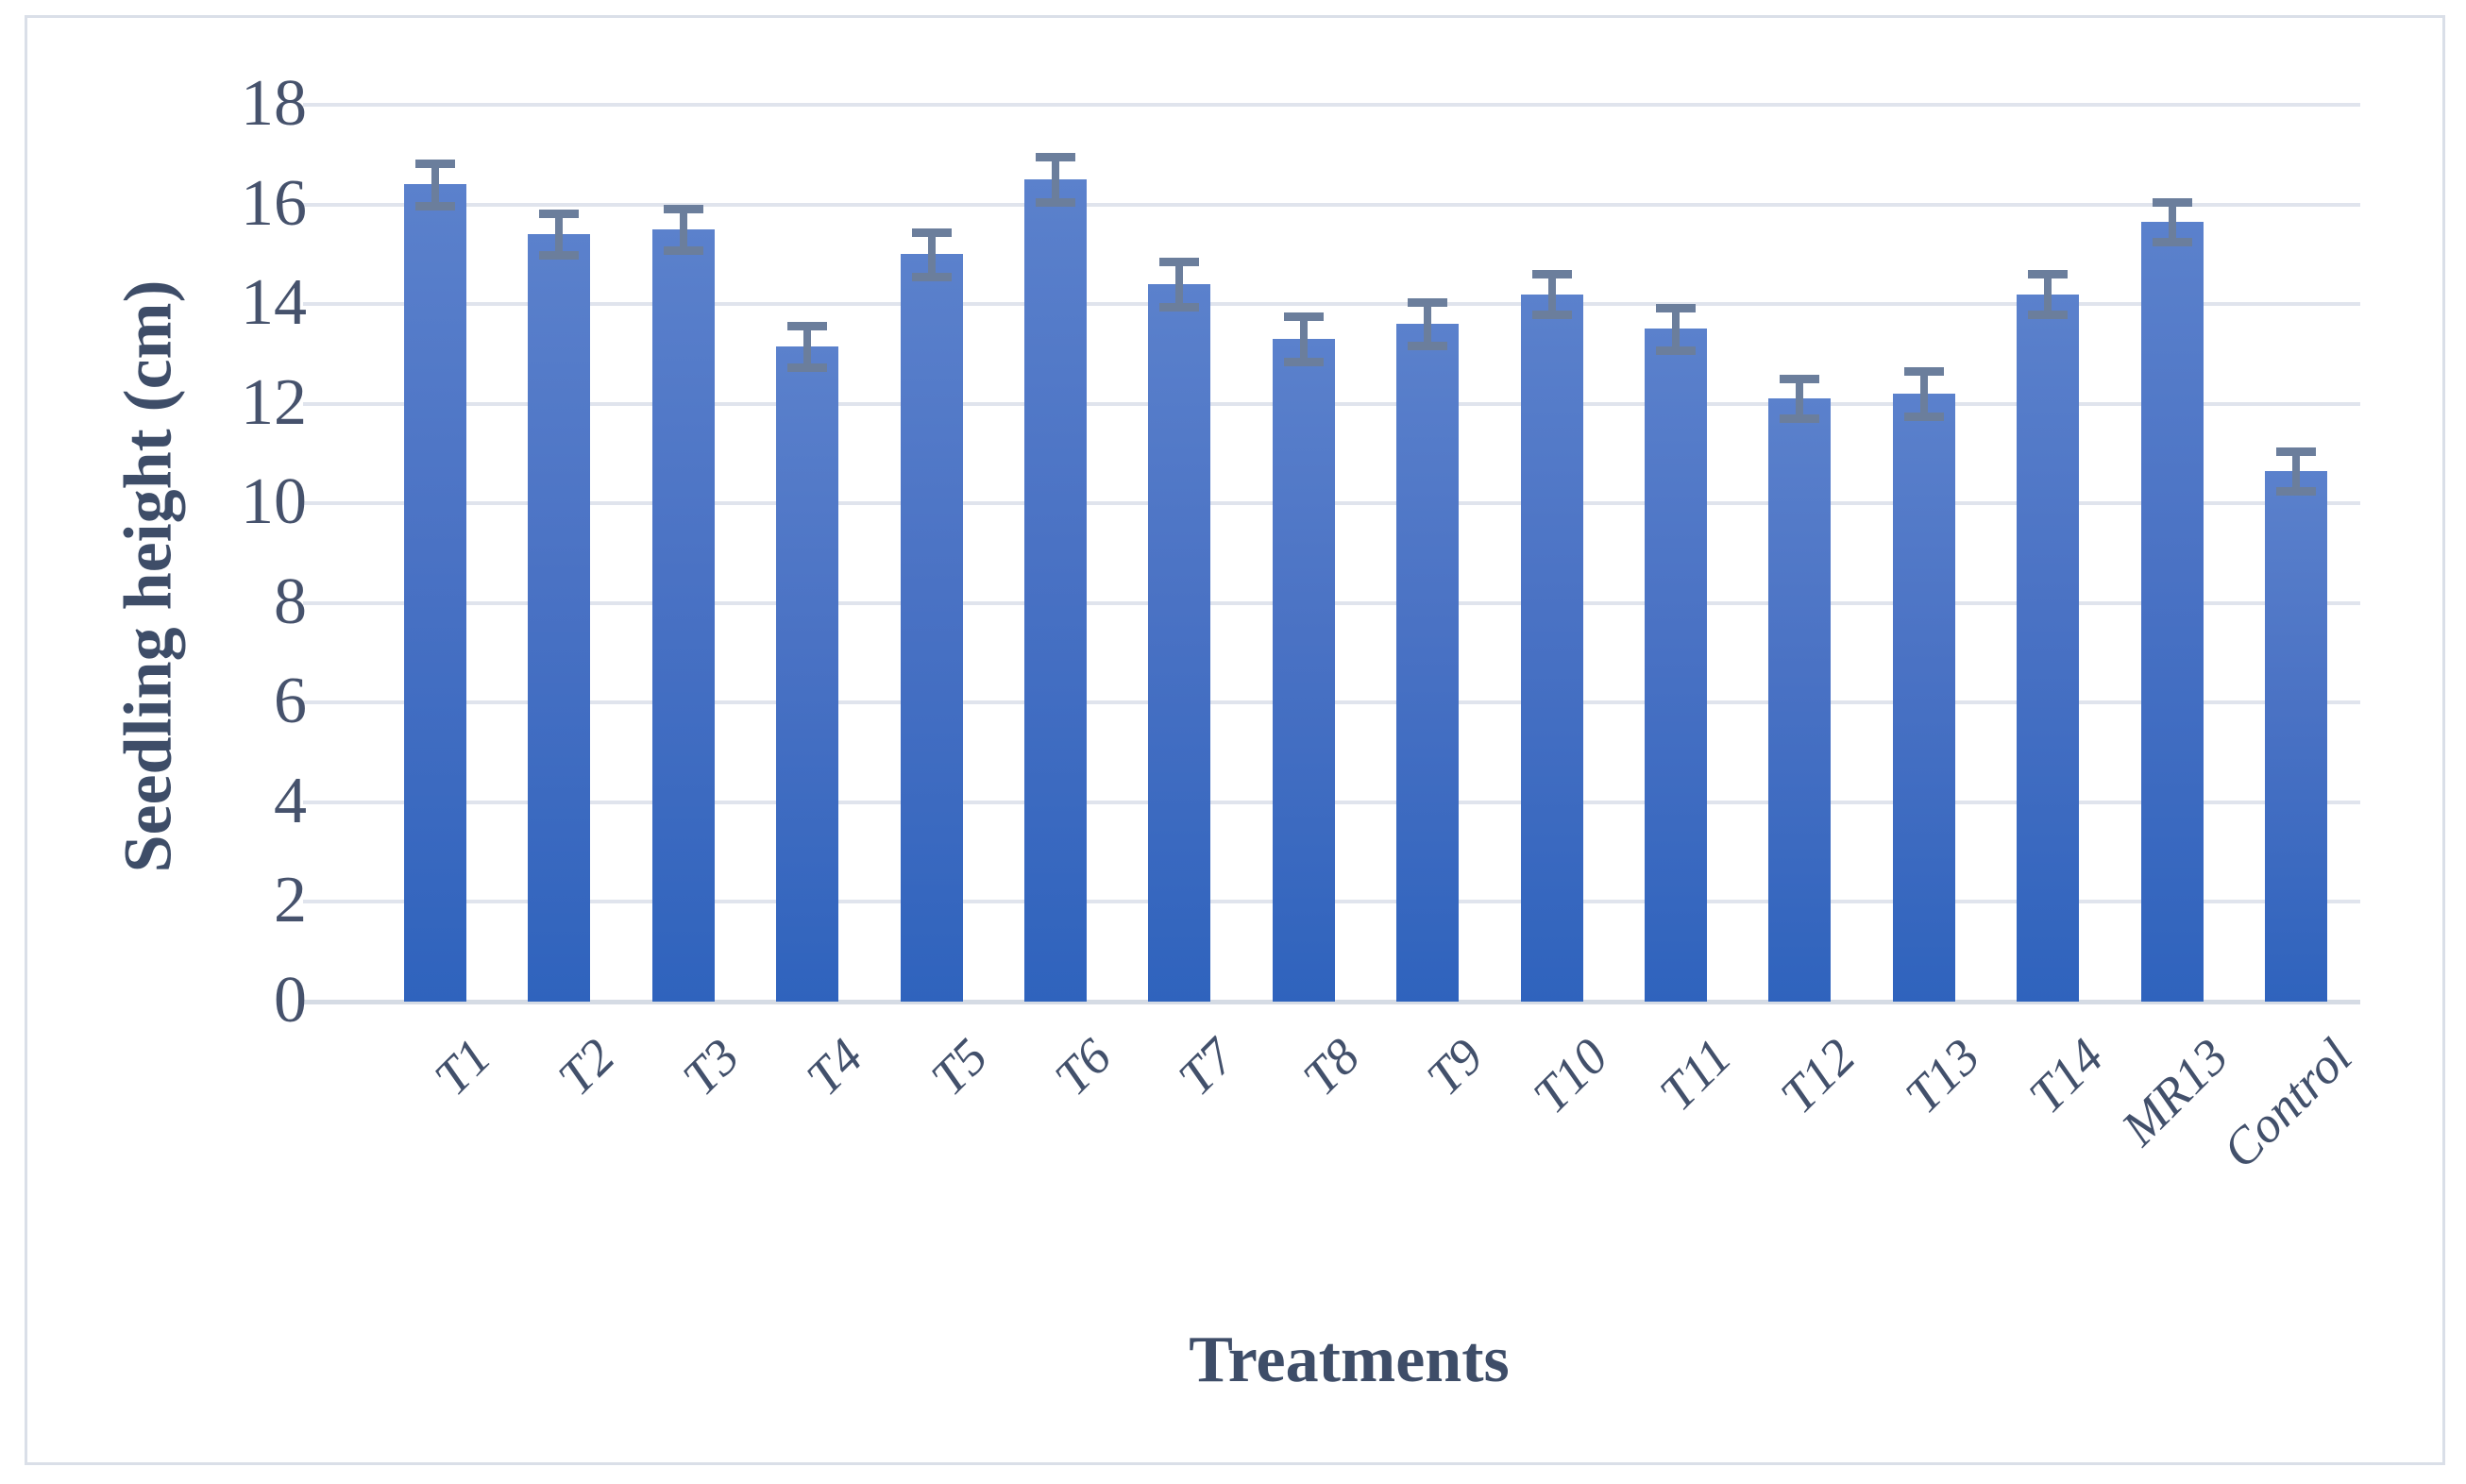 The width and height of the screenshot is (2466, 1484). I want to click on x-axis-baseline, so click(1331, 1002).